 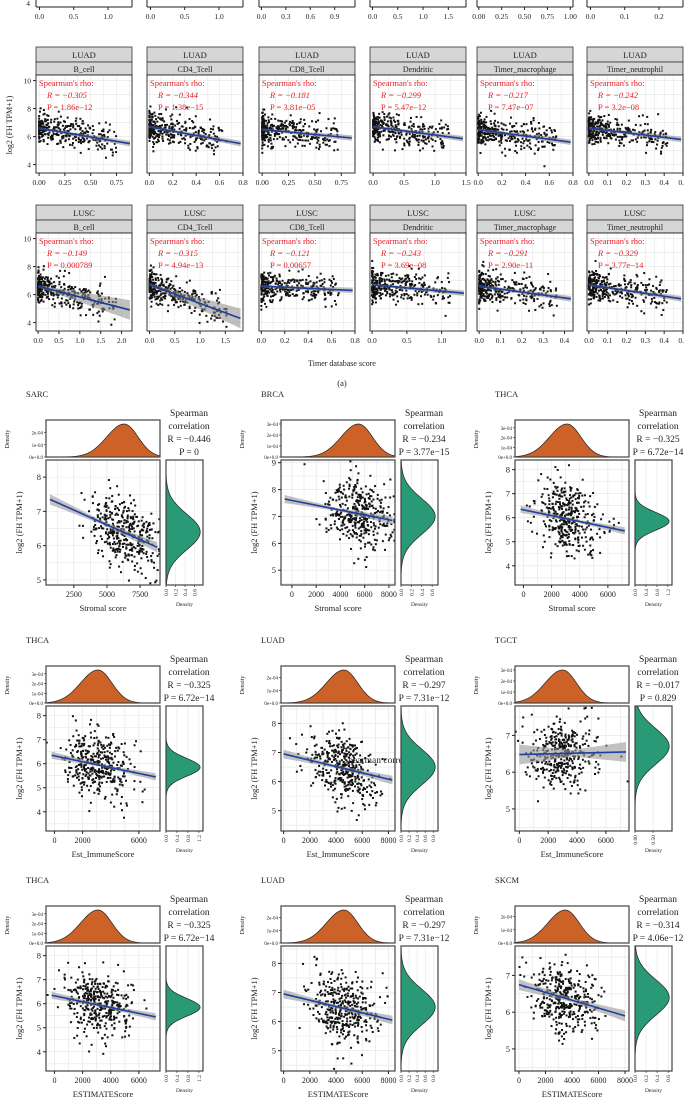 I want to click on stat-title: correlation, so click(x=188, y=427).